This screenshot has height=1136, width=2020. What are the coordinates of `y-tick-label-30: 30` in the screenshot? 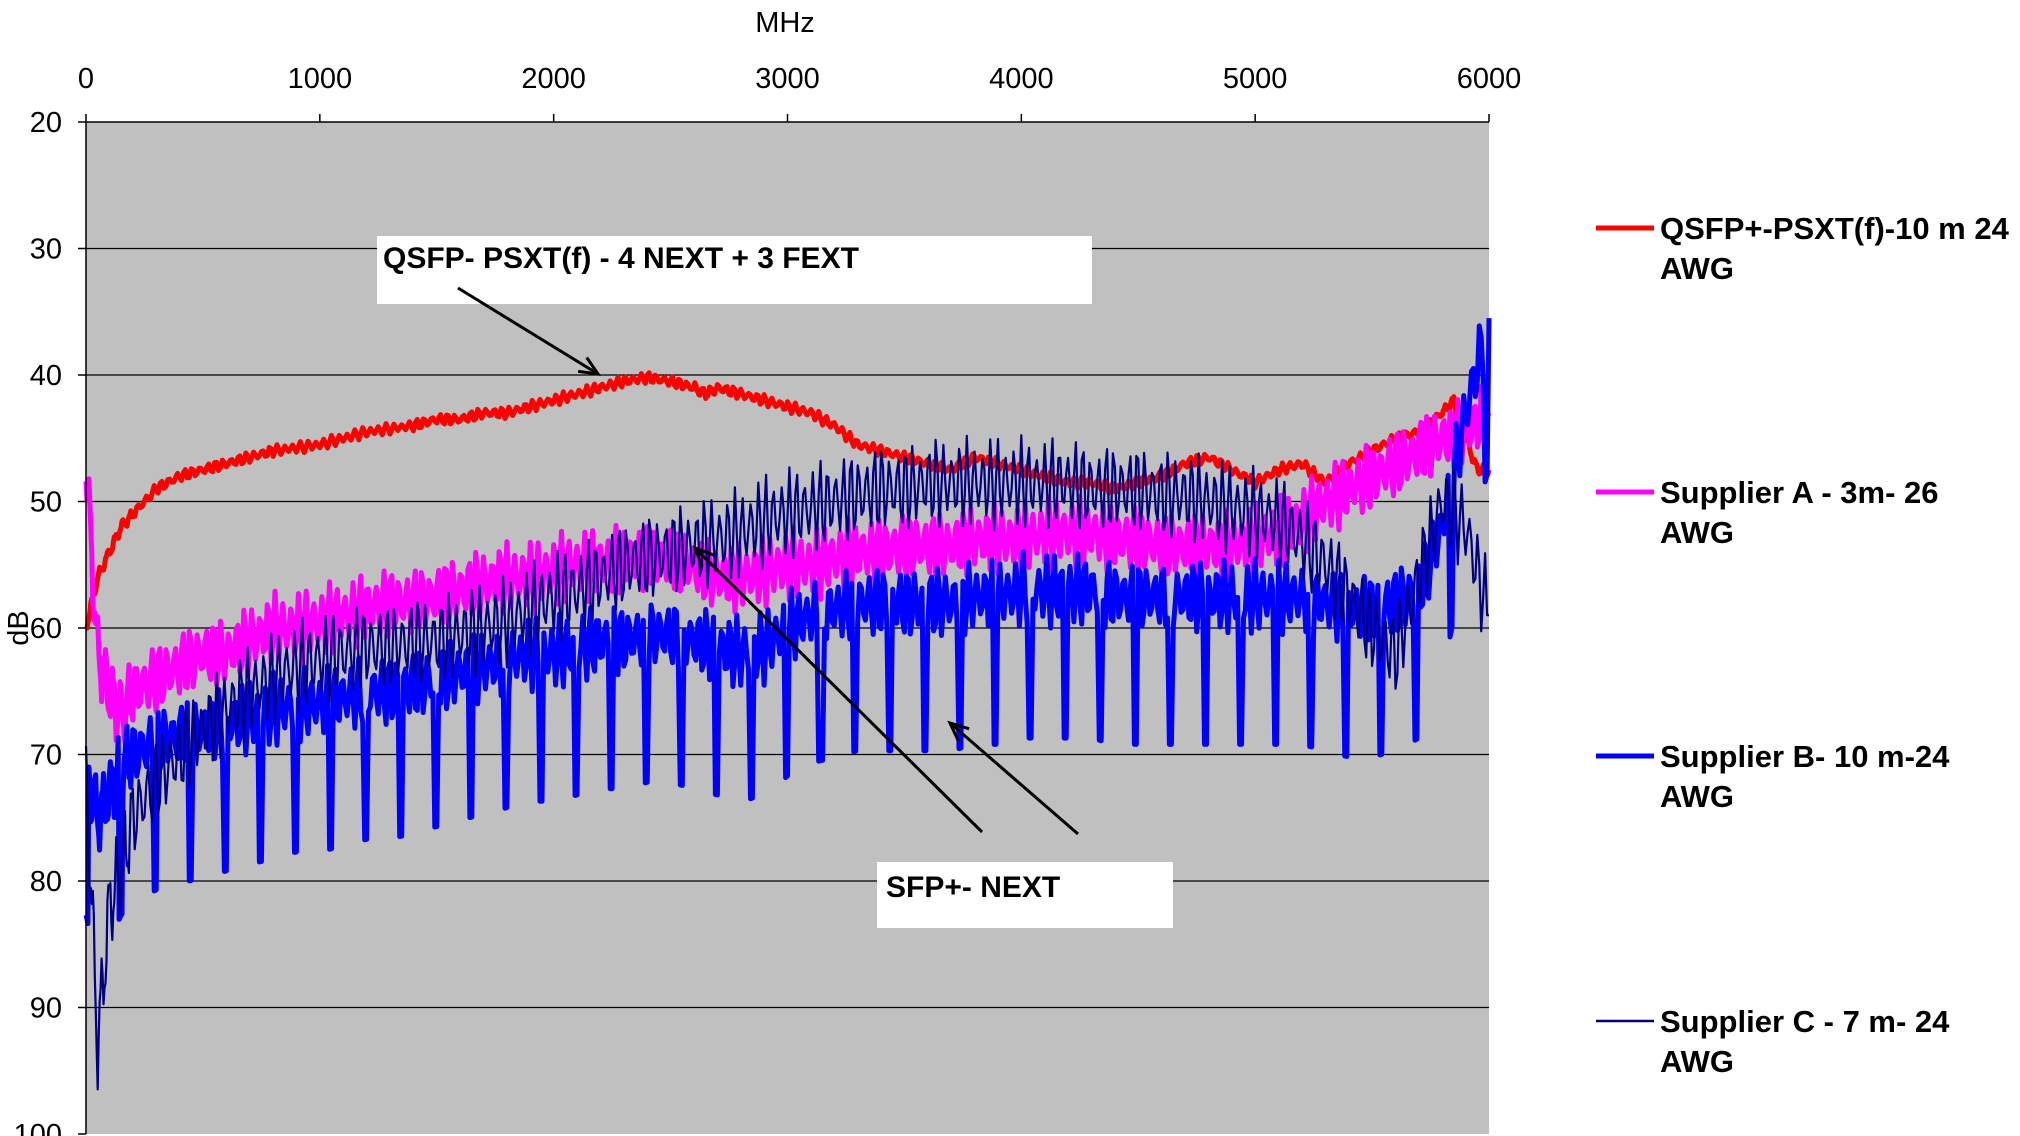 It's located at (46, 250).